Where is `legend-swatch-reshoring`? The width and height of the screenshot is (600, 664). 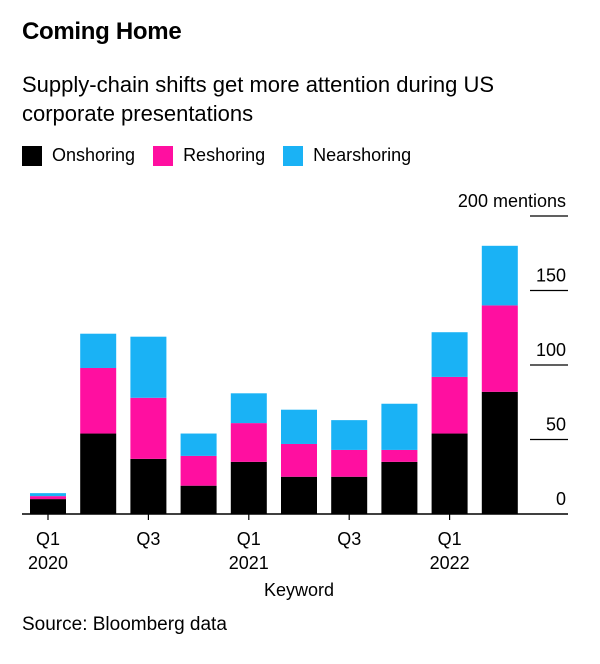
legend-swatch-reshoring is located at coordinates (163, 155).